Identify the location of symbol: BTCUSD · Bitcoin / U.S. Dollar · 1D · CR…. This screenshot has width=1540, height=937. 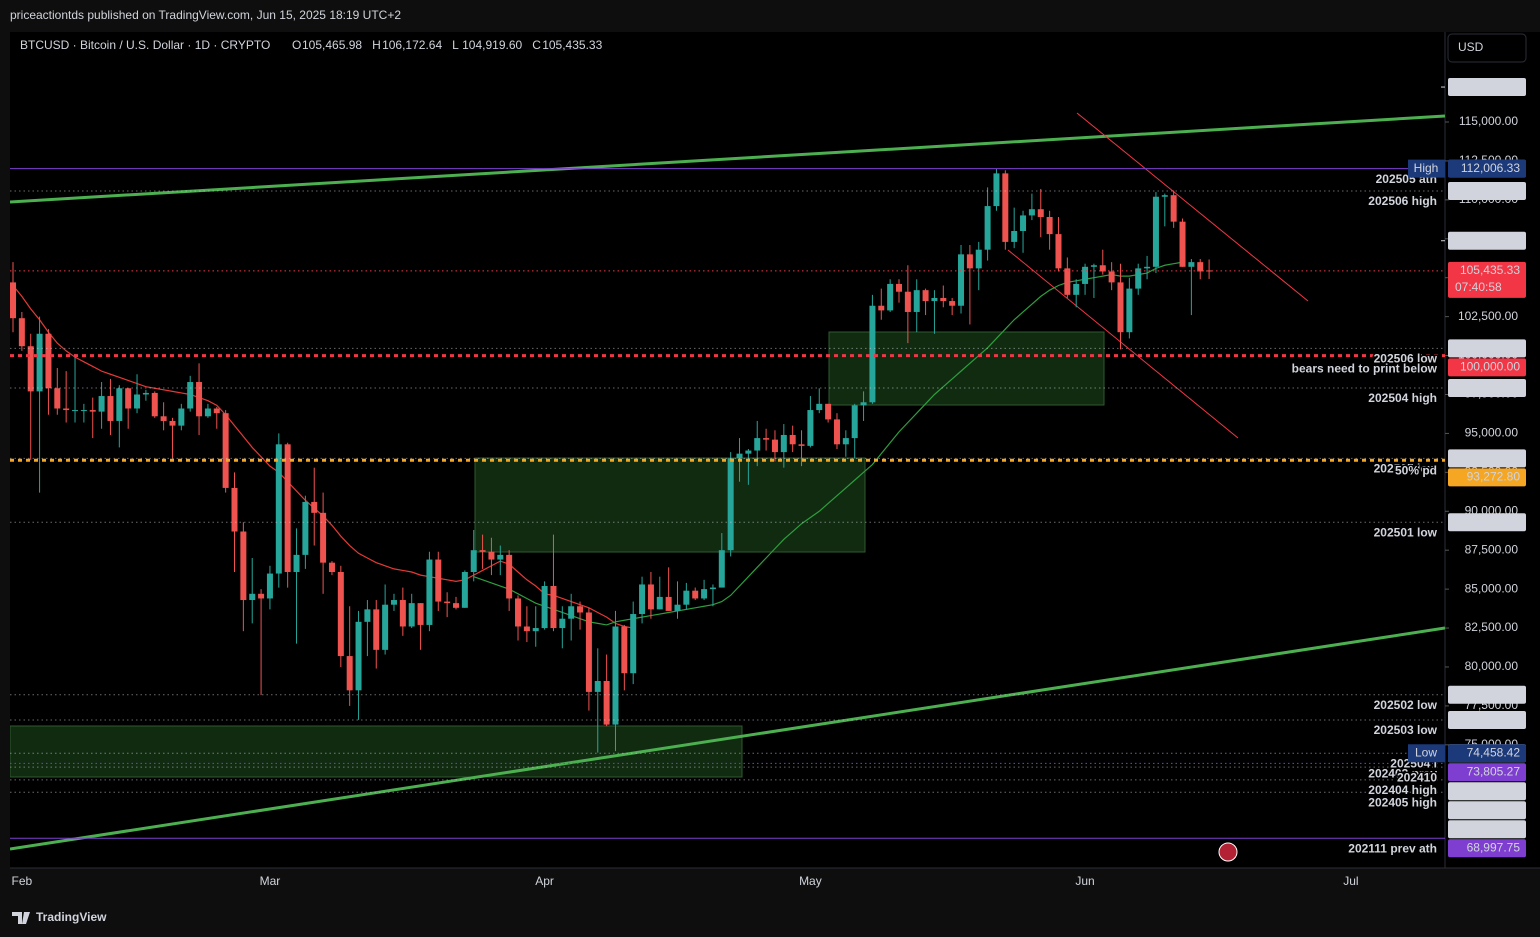
(145, 45).